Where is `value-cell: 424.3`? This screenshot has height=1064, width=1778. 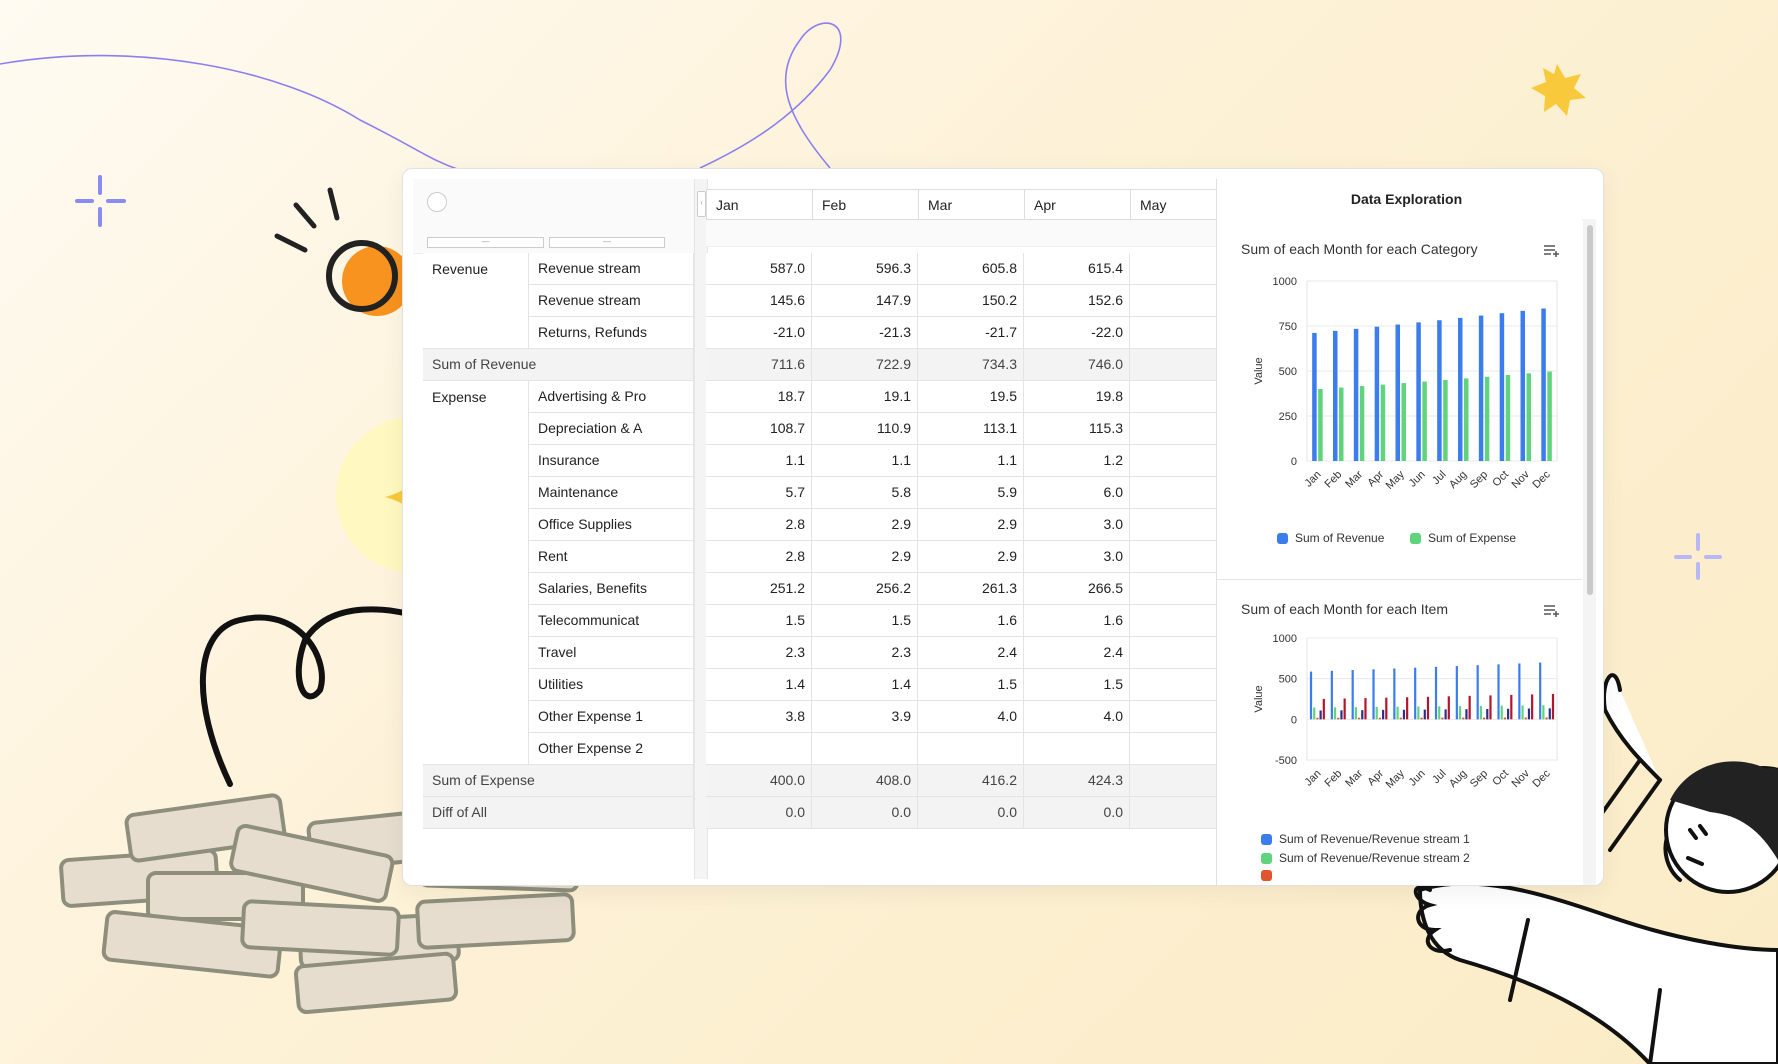
value-cell: 424.3 is located at coordinates (1077, 781).